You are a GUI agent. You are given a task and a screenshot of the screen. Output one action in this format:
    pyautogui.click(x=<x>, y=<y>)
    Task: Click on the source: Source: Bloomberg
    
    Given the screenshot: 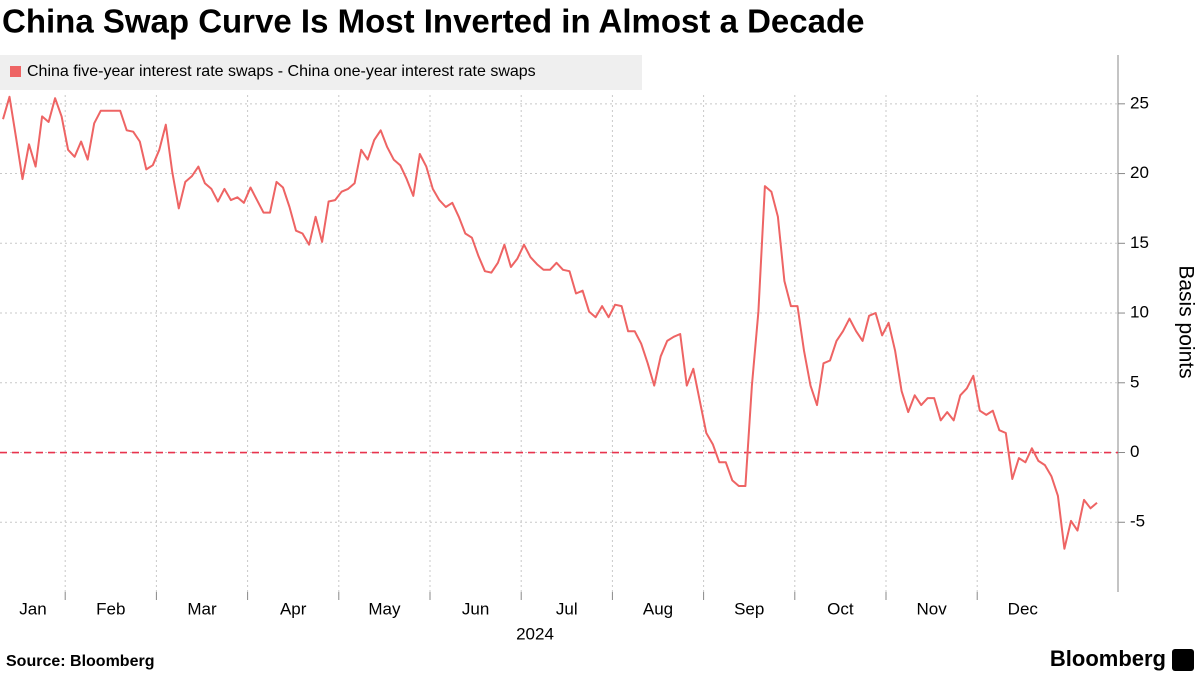 What is the action you would take?
    pyautogui.click(x=80, y=661)
    